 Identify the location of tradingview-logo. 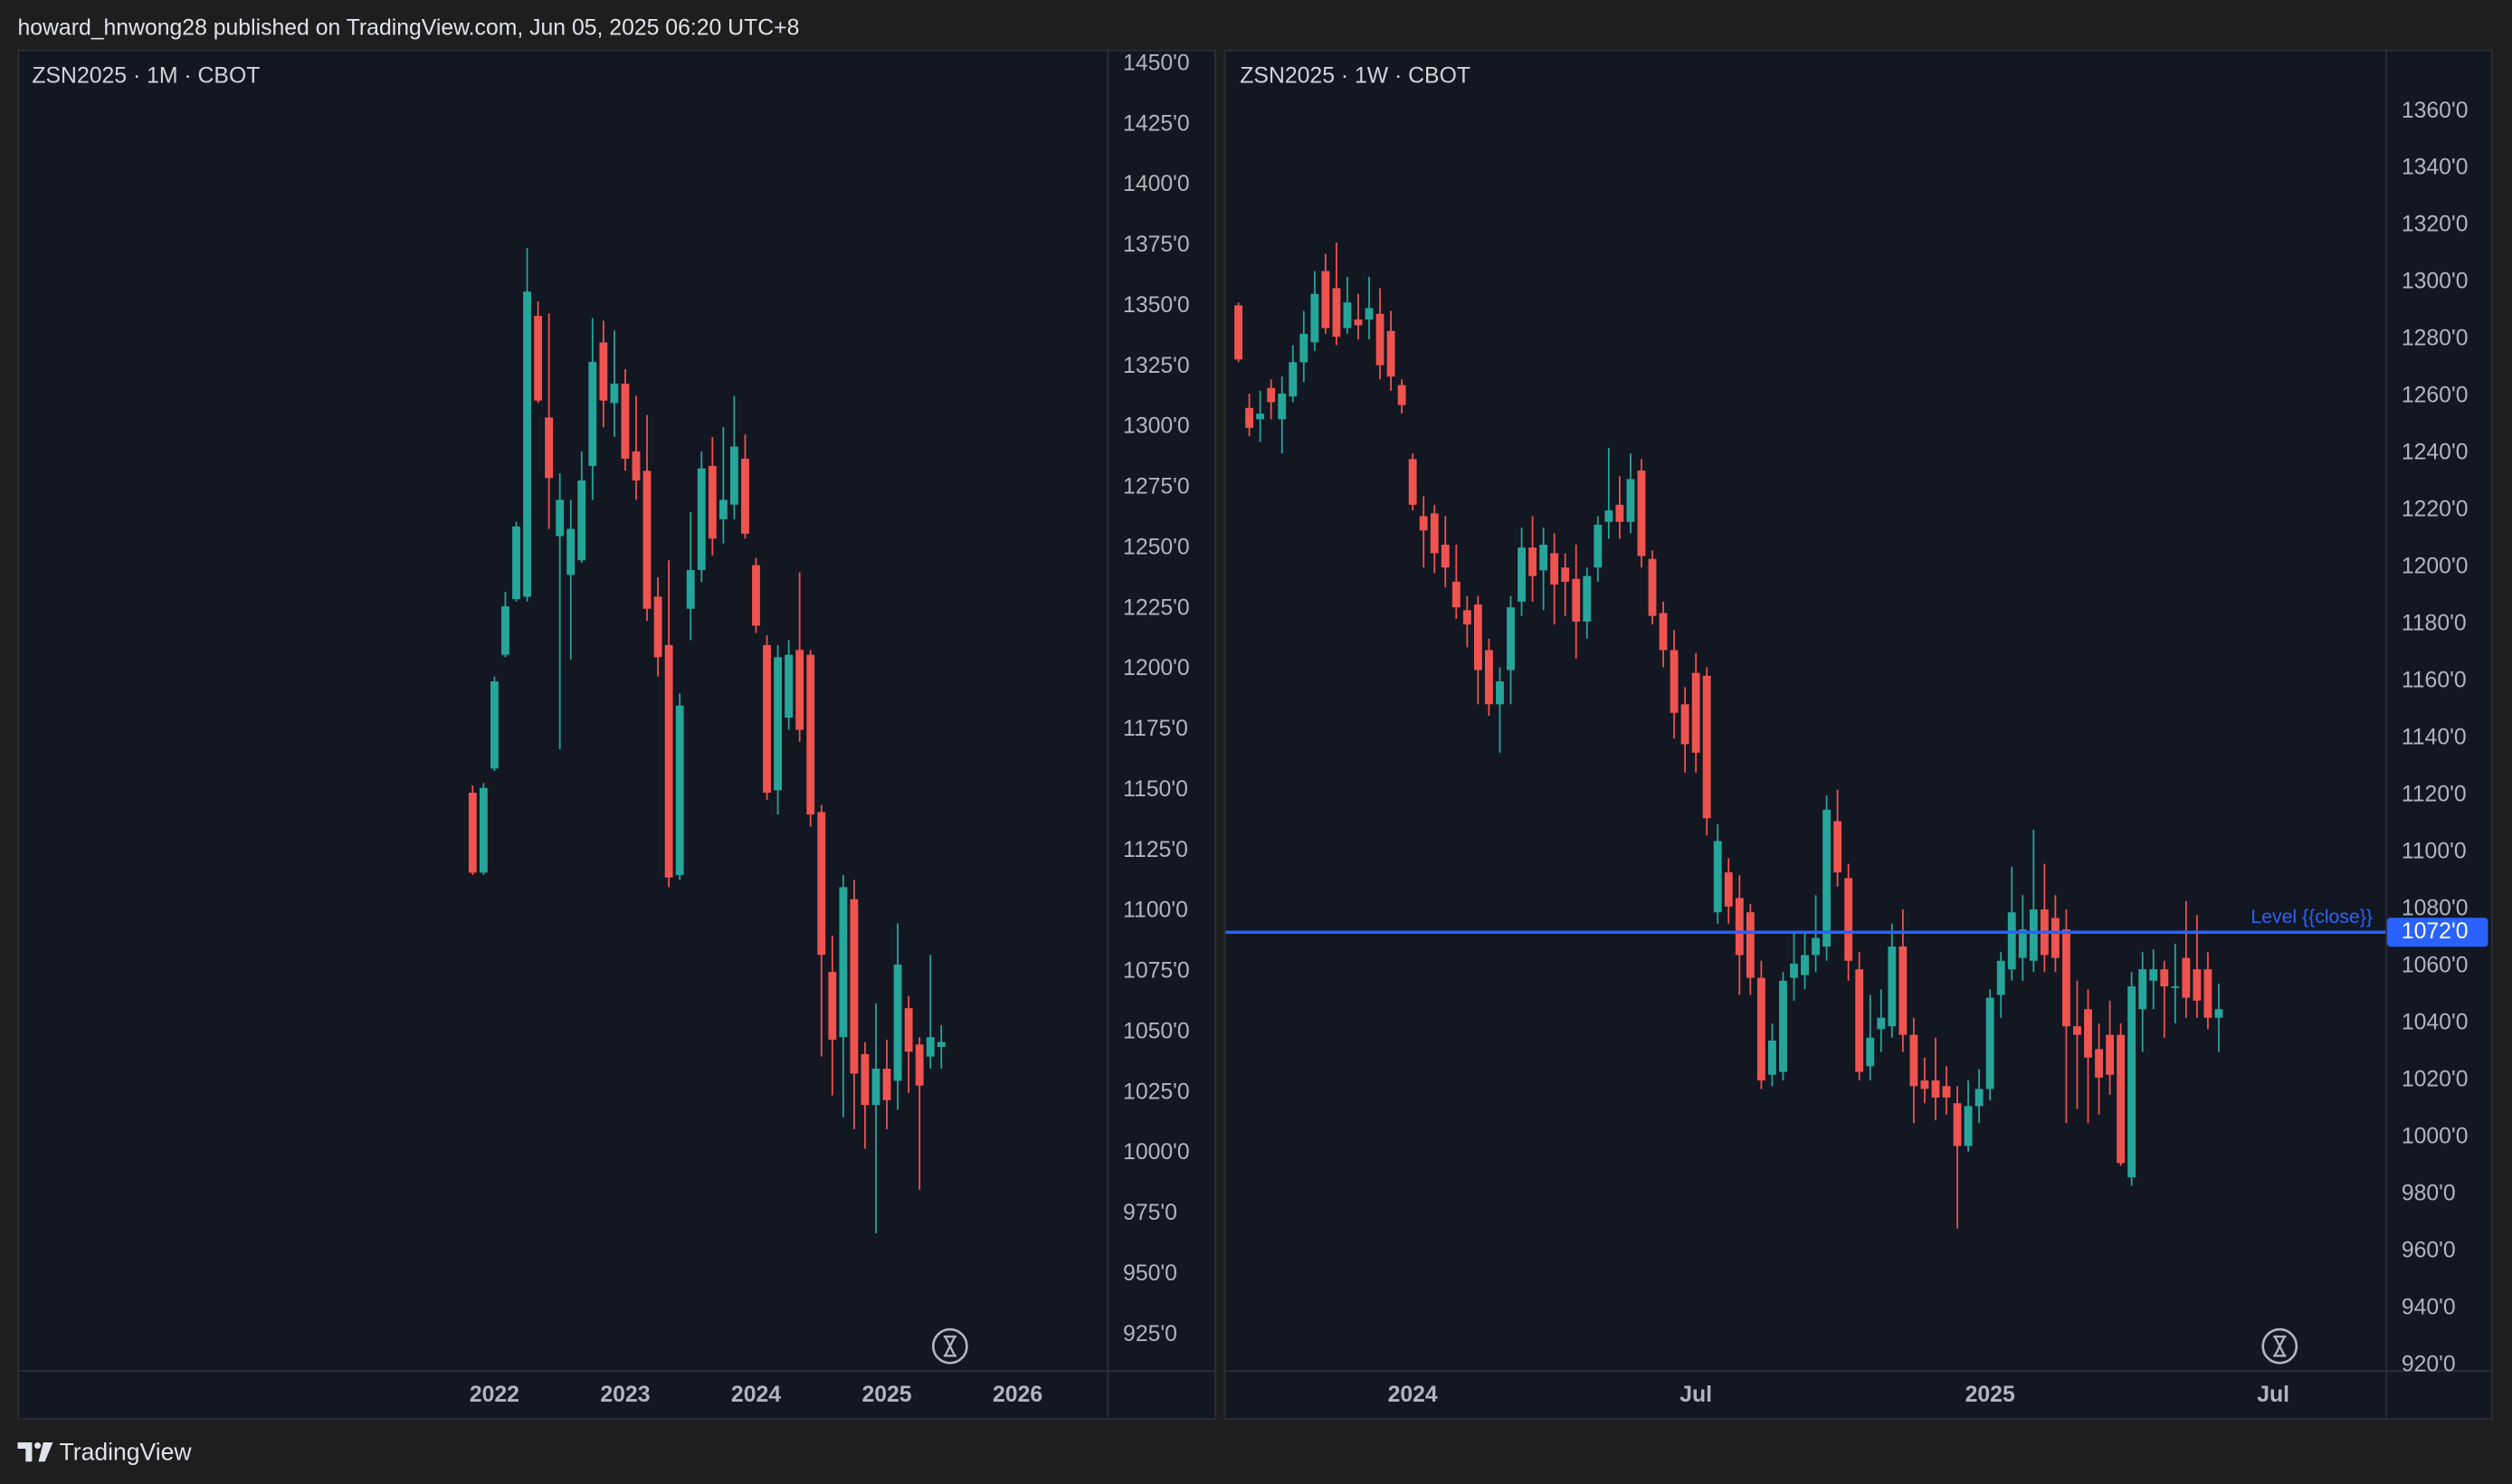
(35, 1451).